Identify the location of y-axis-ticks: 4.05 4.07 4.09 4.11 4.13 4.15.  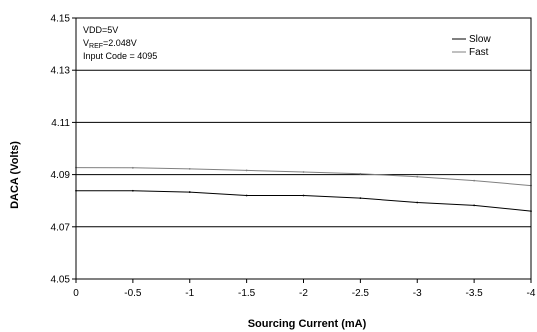
(63, 150).